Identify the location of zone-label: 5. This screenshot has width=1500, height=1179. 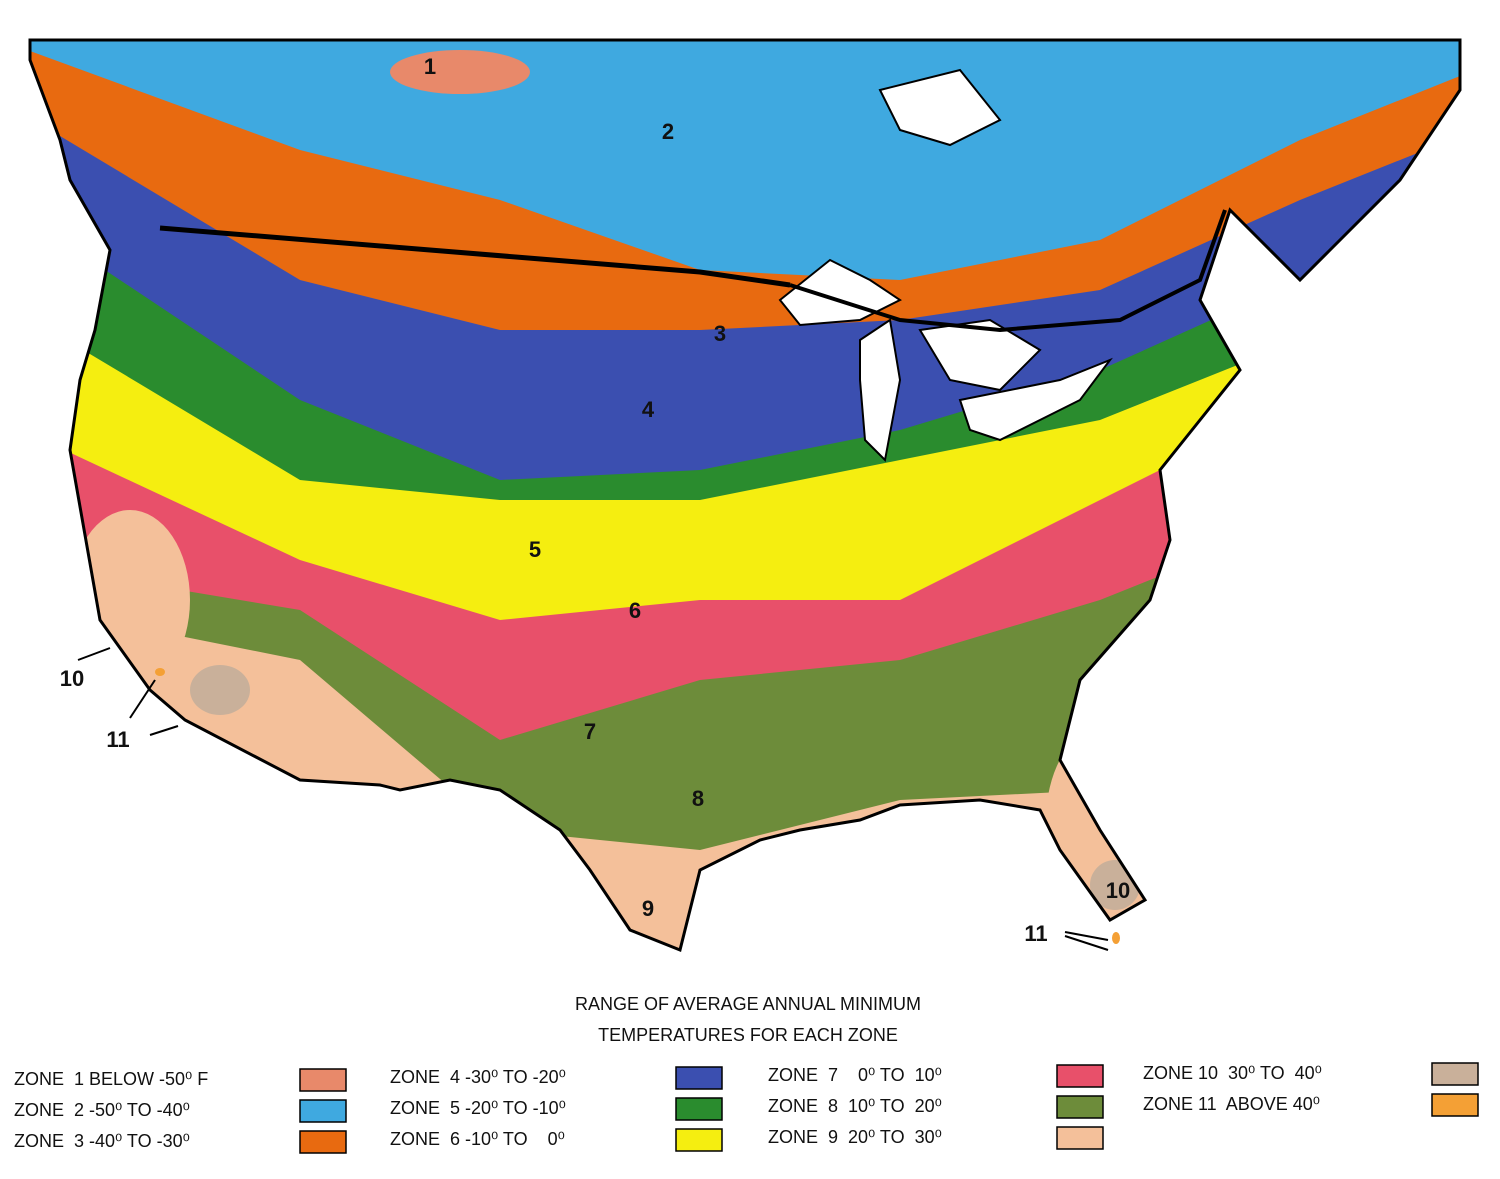
(535, 549).